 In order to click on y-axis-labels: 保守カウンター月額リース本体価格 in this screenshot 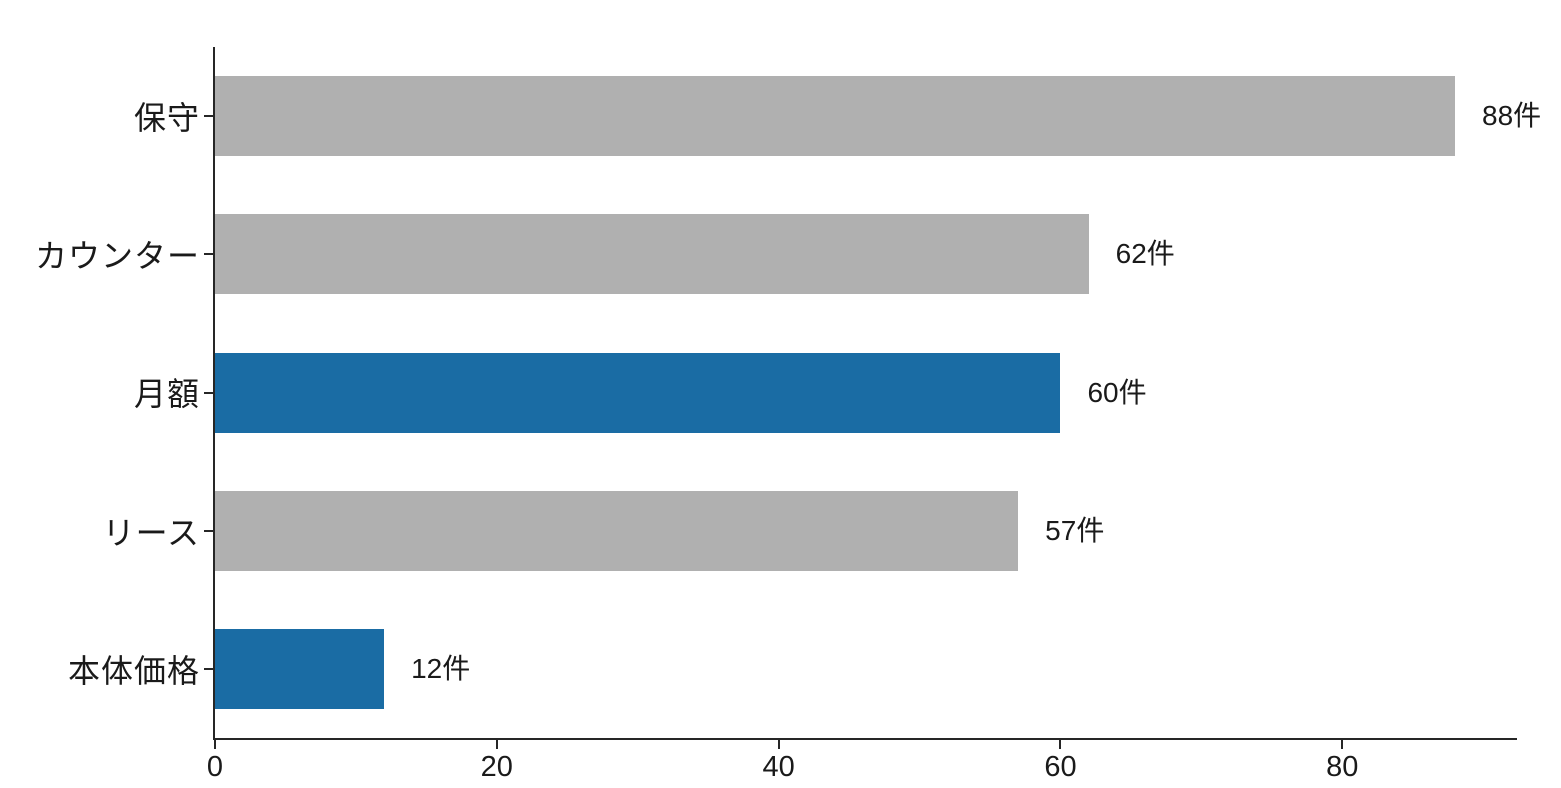, I will do `click(100, 392)`.